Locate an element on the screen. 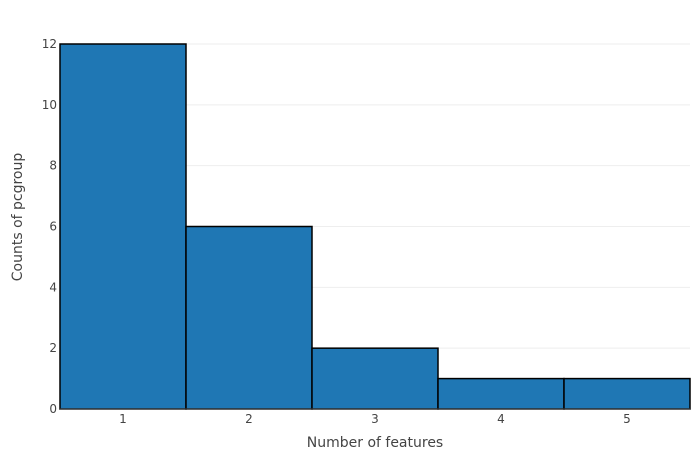 The width and height of the screenshot is (700, 454). y-tick-label: 8 is located at coordinates (53, 166).